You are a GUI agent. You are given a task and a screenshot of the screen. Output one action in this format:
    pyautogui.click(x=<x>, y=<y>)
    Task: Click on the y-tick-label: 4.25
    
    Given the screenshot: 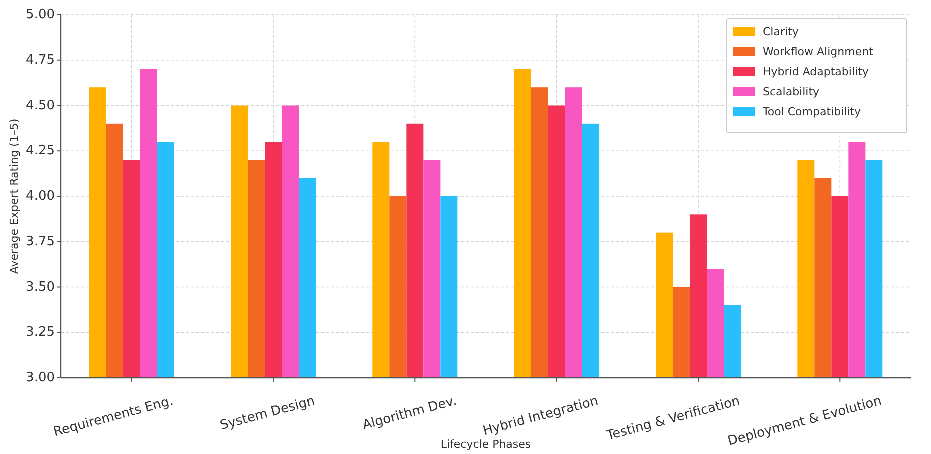 What is the action you would take?
    pyautogui.click(x=40, y=151)
    